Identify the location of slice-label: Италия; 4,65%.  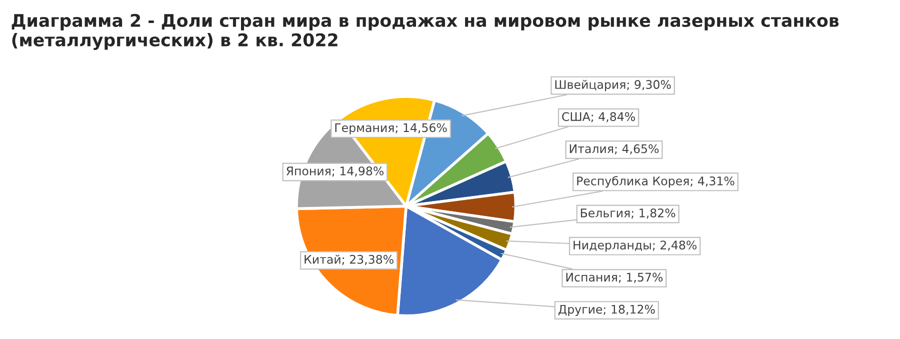
(614, 149).